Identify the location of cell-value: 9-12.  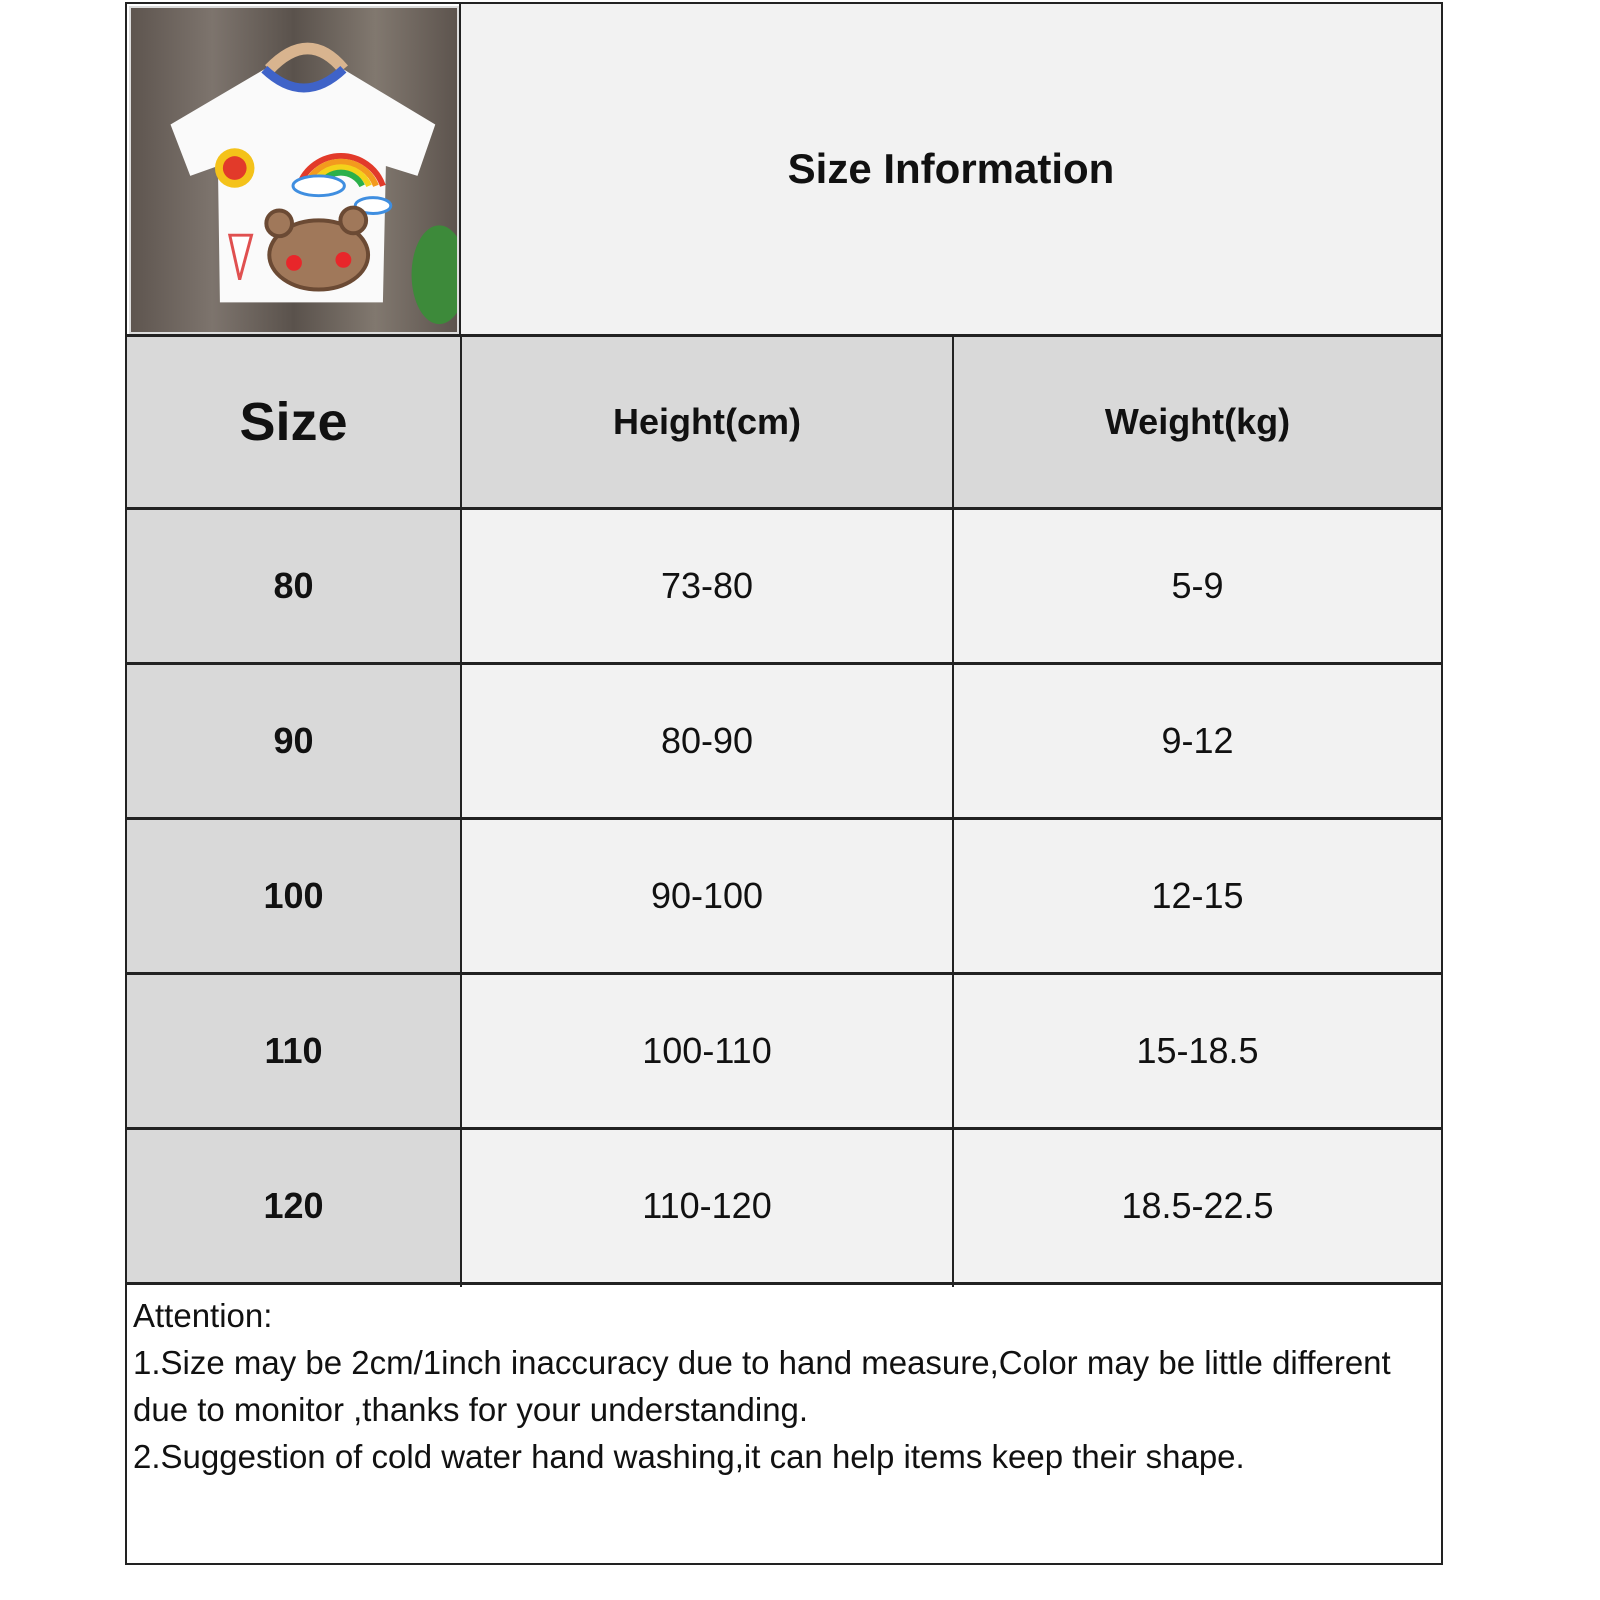
(1197, 740).